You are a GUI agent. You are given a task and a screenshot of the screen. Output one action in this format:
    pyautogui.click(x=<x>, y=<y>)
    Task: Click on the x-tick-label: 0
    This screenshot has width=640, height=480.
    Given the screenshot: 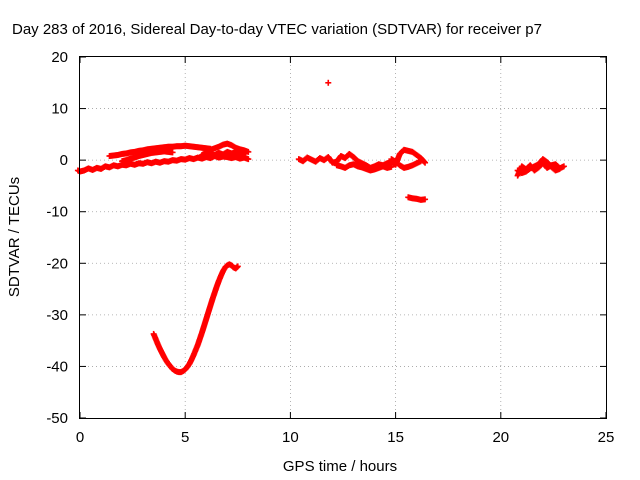 What is the action you would take?
    pyautogui.click(x=80, y=437)
    